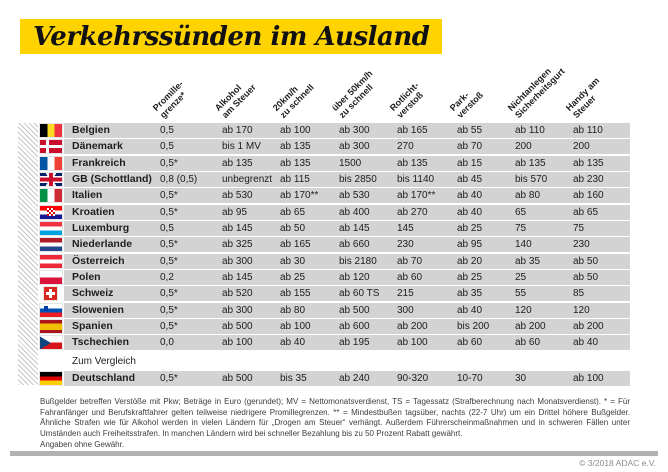 This screenshot has height=472, width=668. Describe the element at coordinates (405, 310) in the screenshot. I see `cell-value: 300` at that location.